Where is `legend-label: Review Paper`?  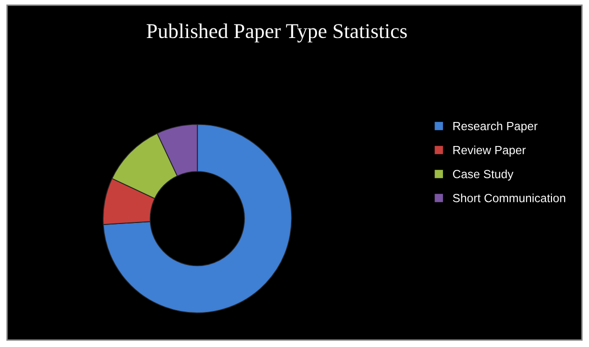
legend-label: Review Paper is located at coordinates (489, 151).